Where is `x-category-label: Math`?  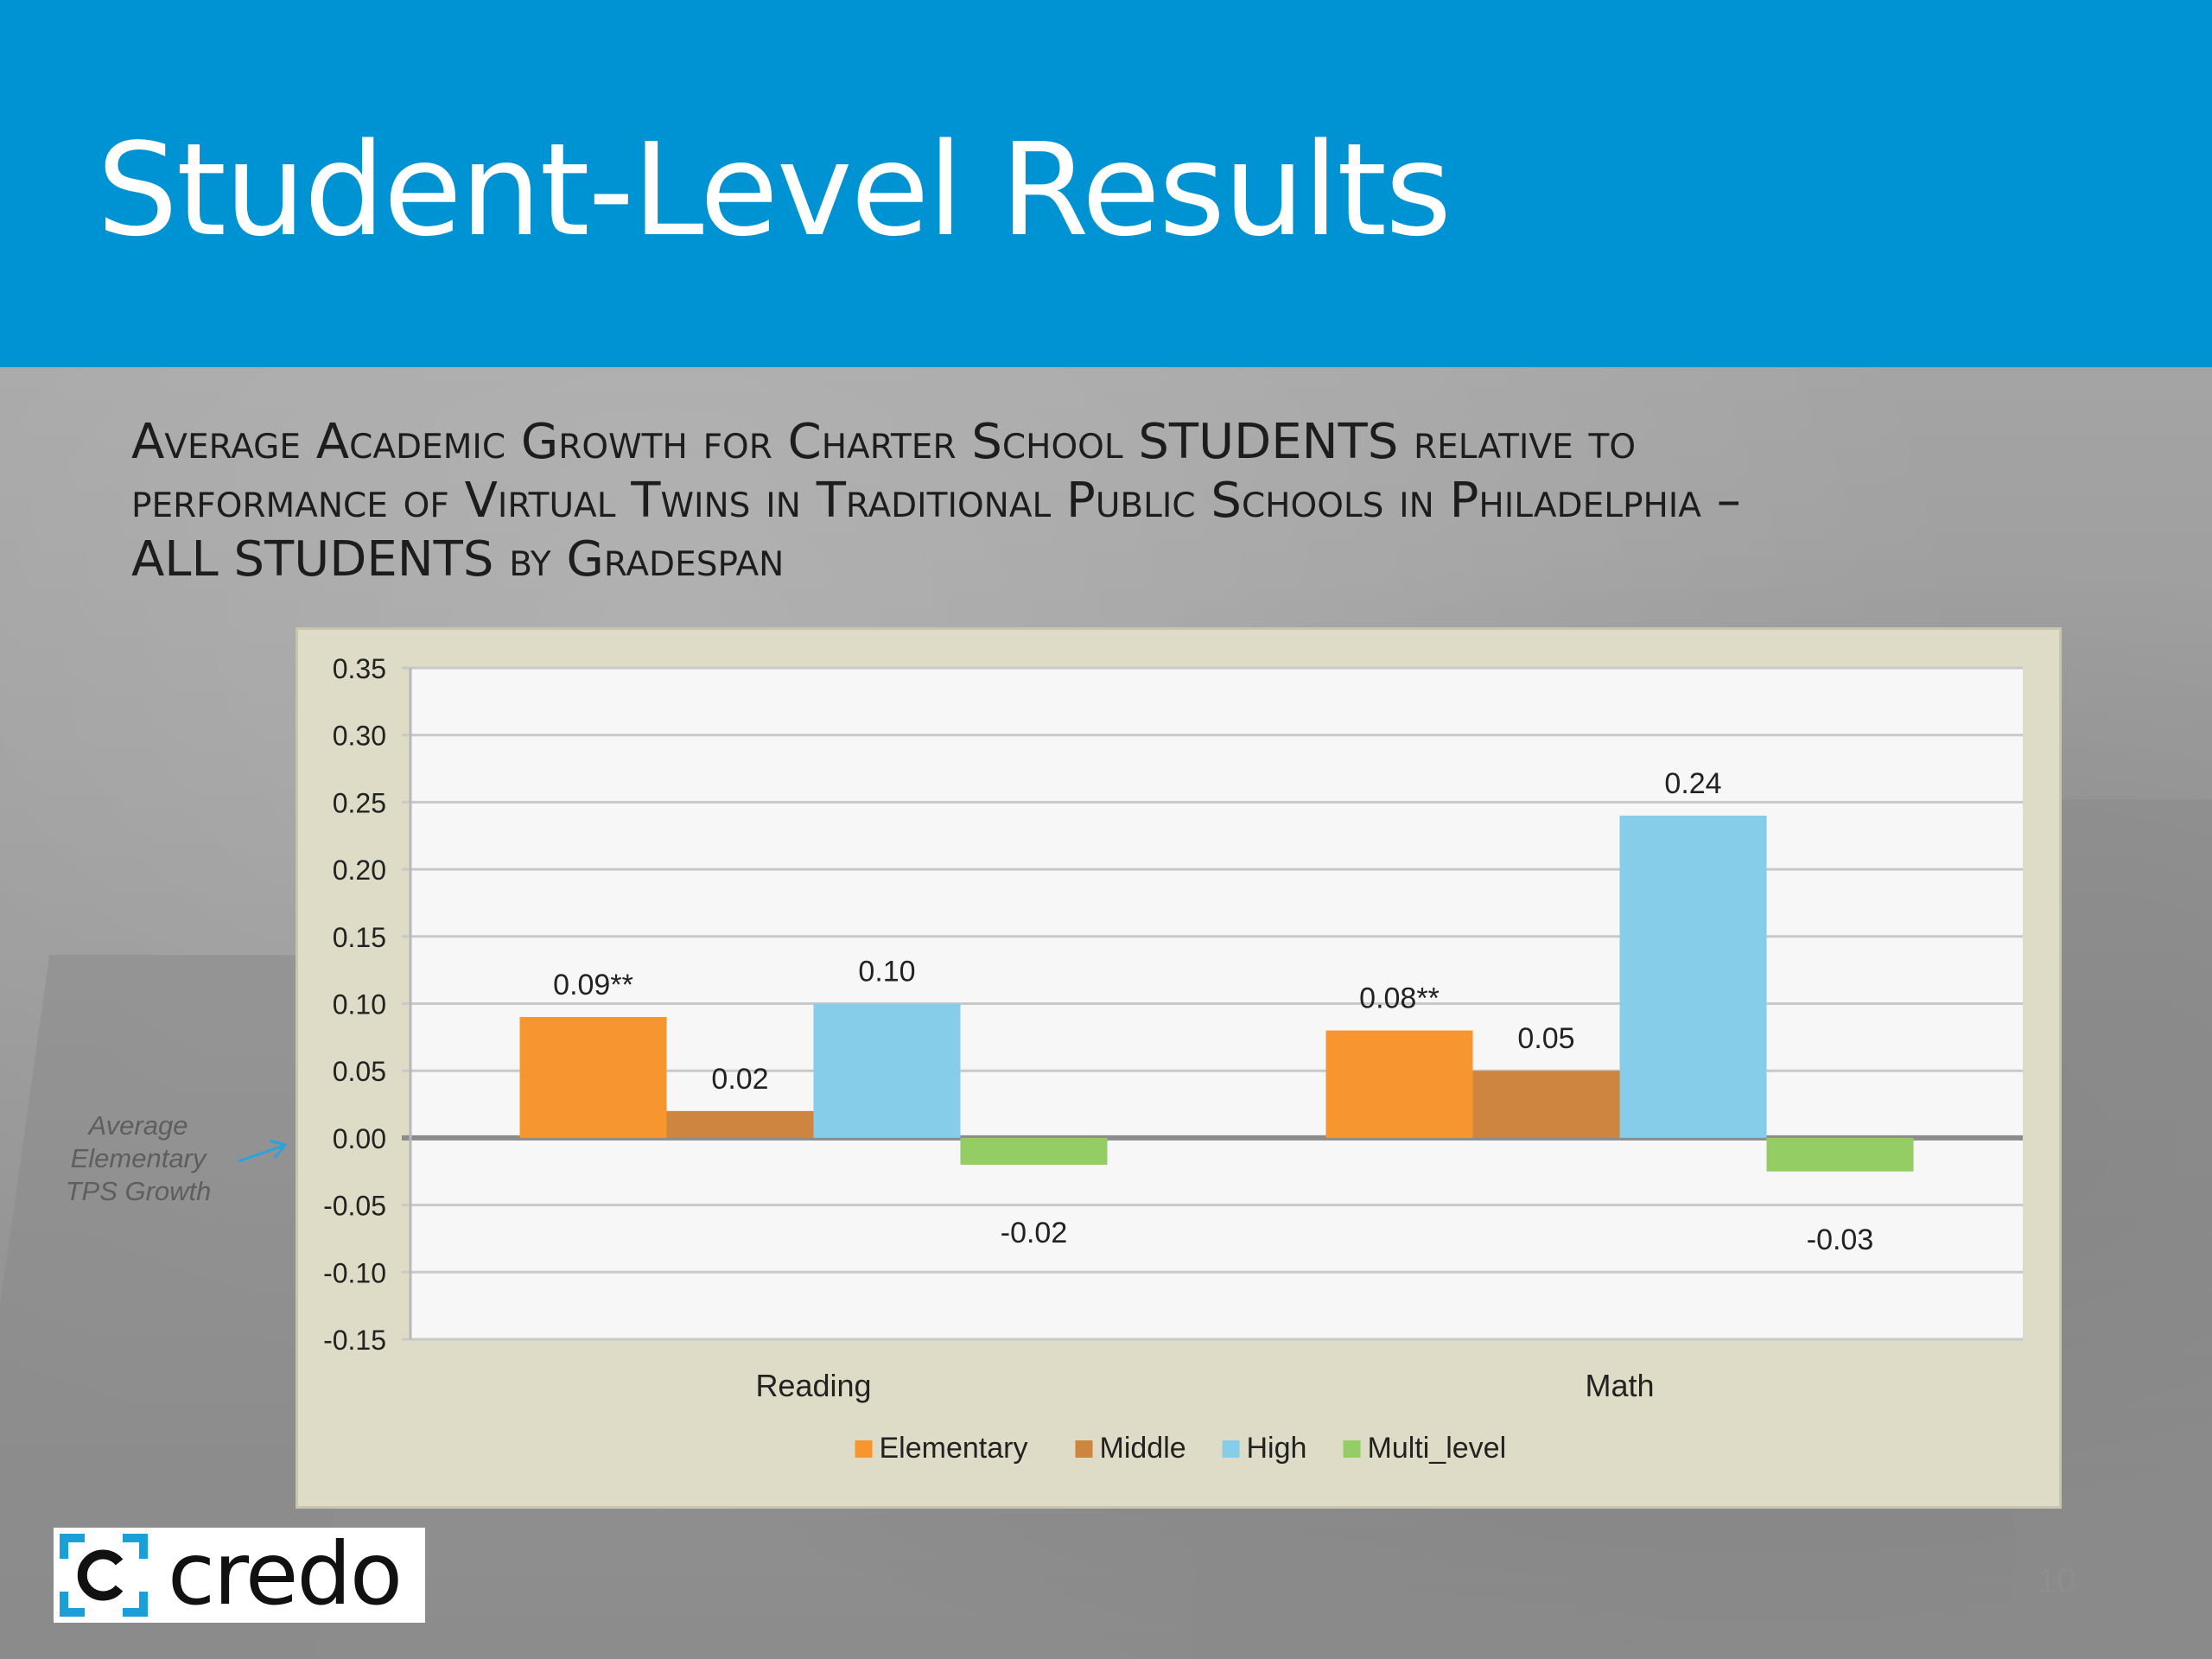
x-category-label: Math is located at coordinates (1619, 1385).